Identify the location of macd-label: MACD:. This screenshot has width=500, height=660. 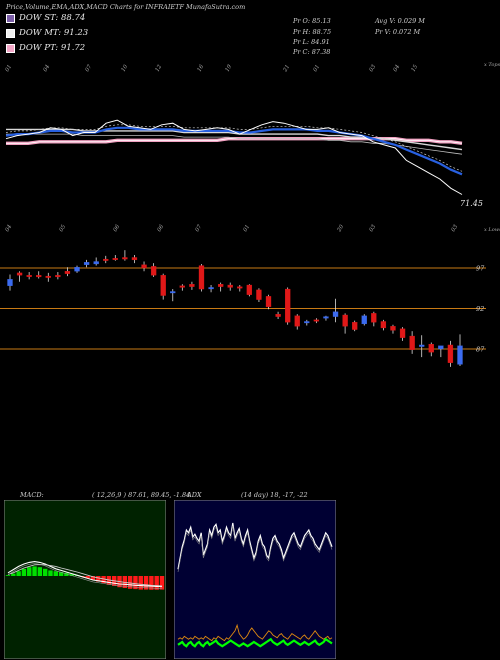
(32, 495).